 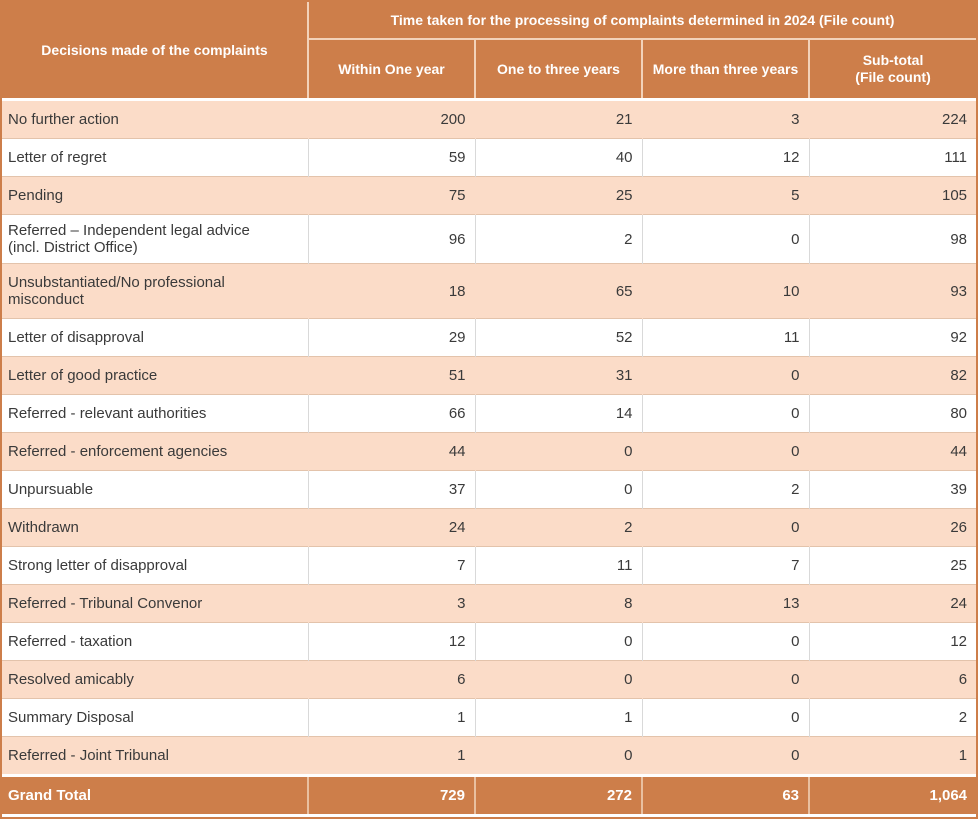 I want to click on row-label: Referred - Tribunal Convenor, so click(x=155, y=603).